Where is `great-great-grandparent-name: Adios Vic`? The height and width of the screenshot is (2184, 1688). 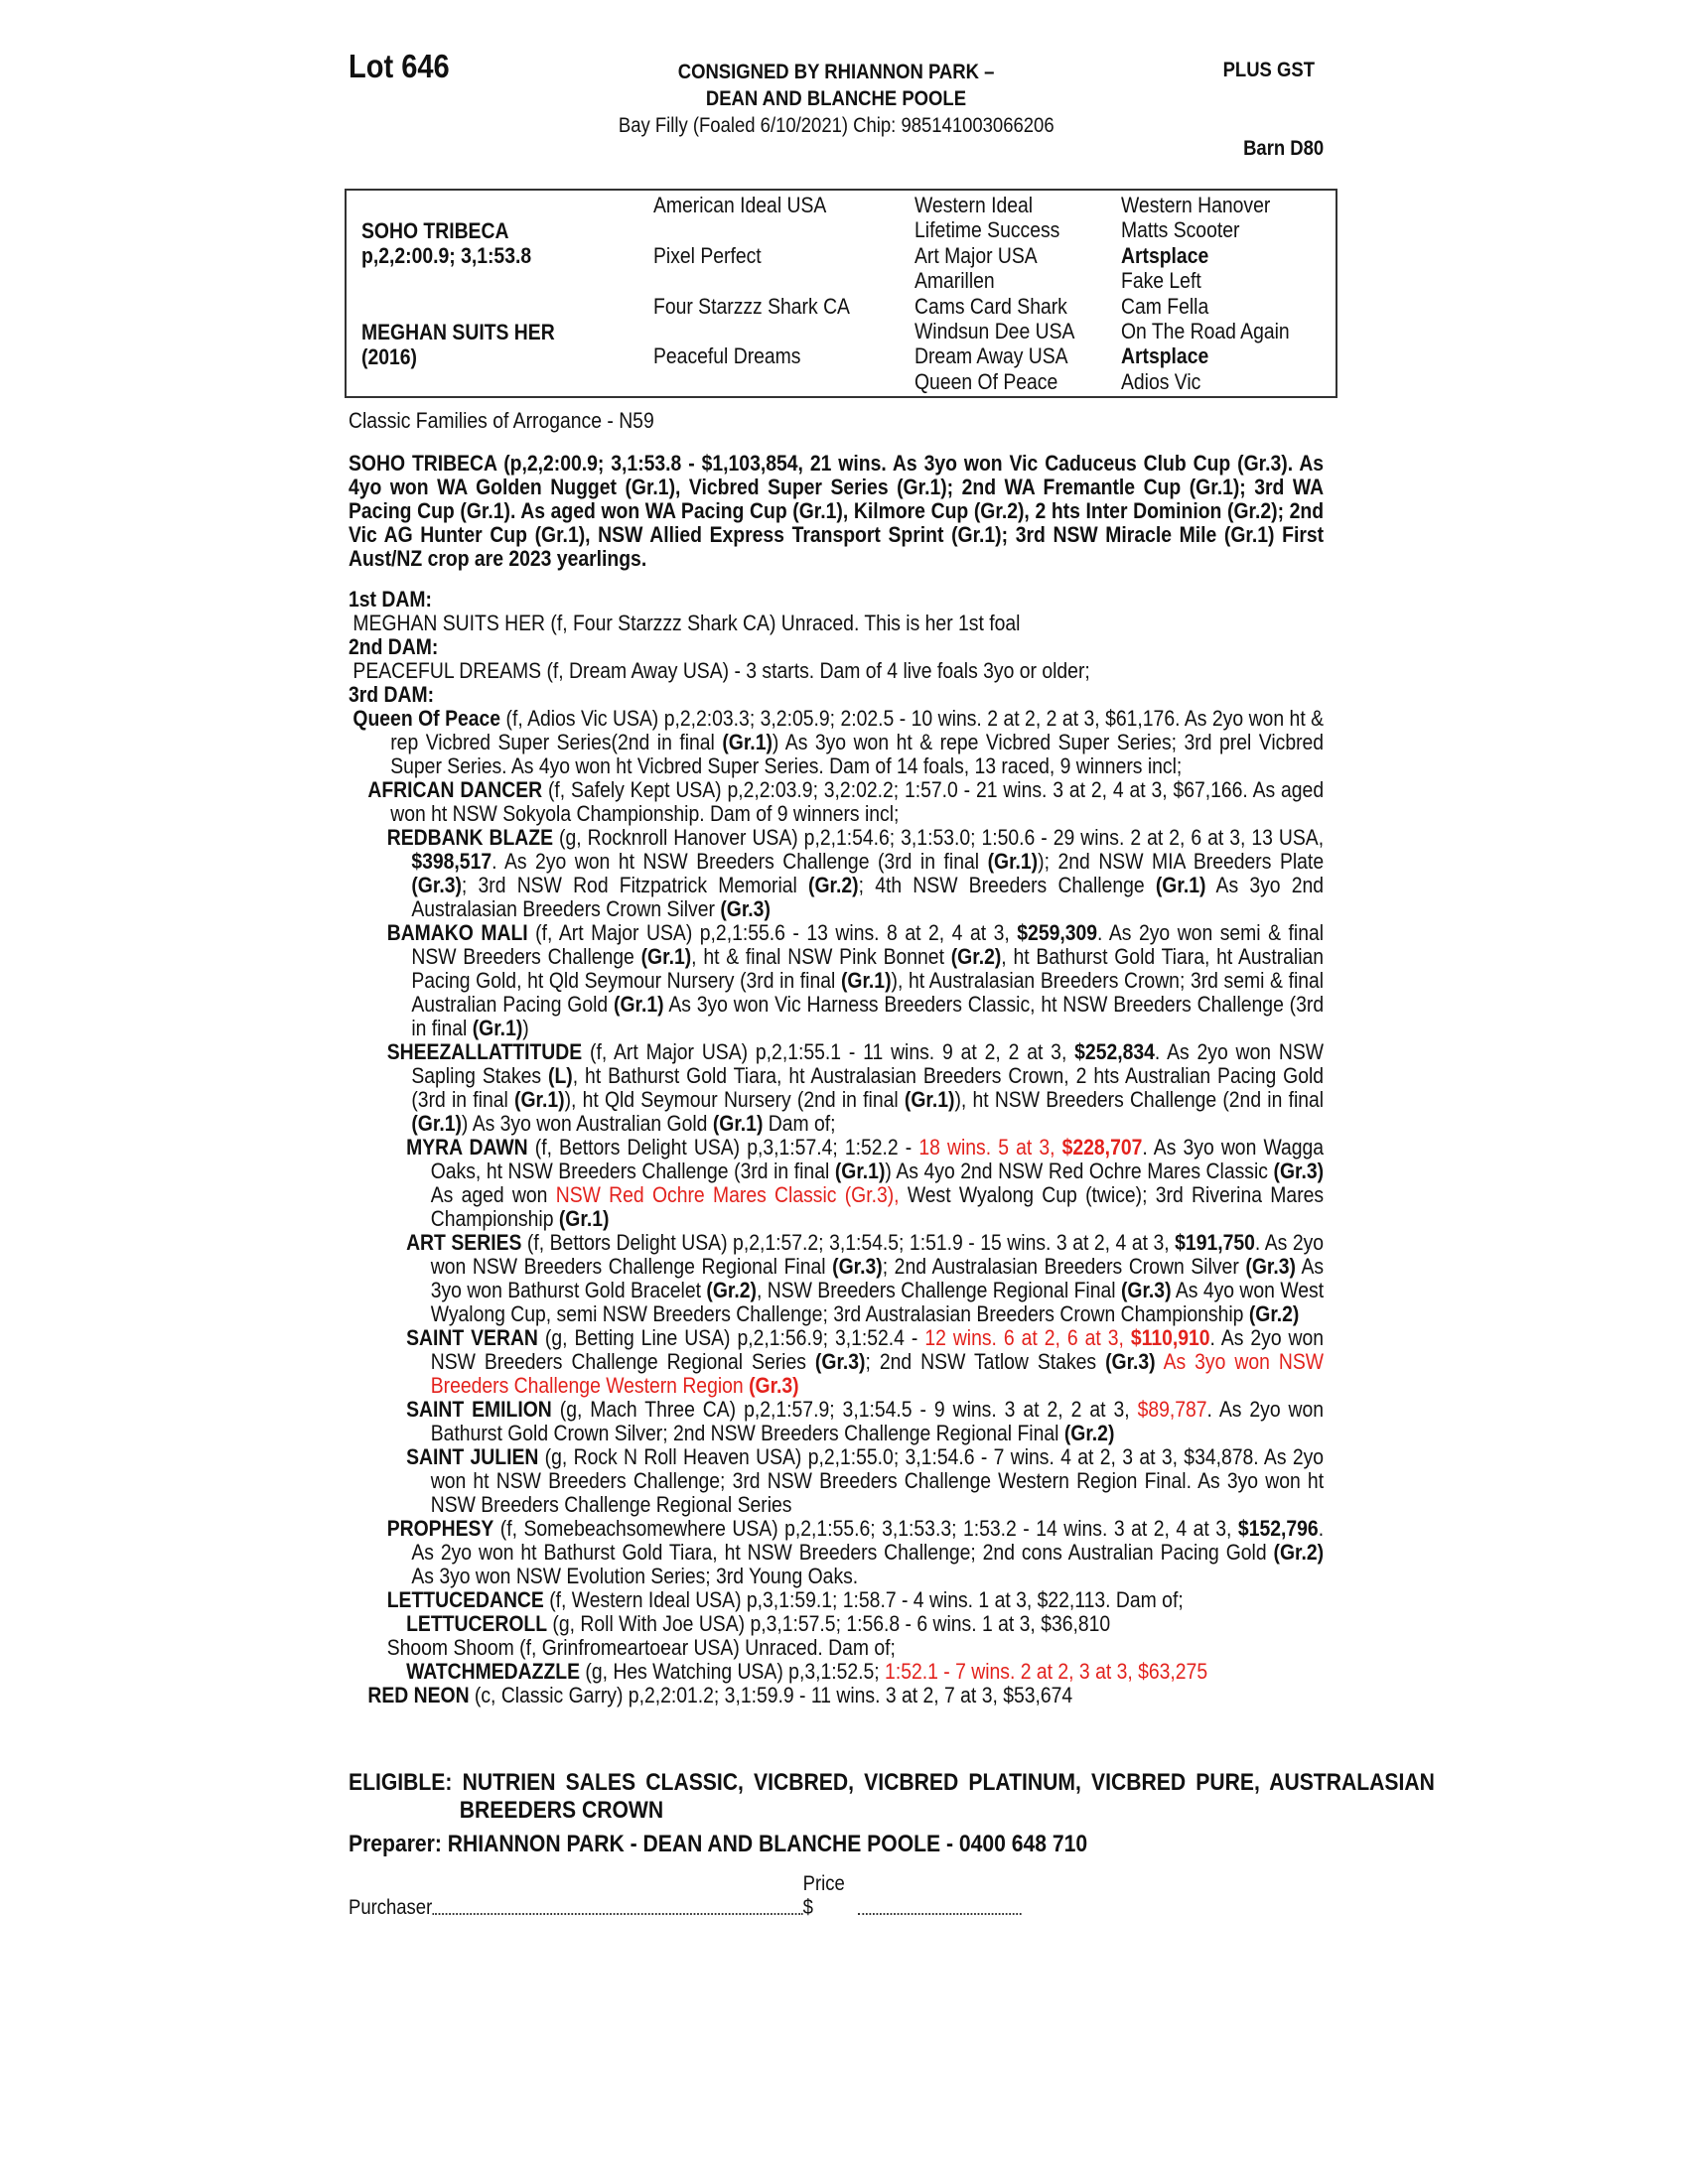 great-great-grandparent-name: Adios Vic is located at coordinates (1161, 381).